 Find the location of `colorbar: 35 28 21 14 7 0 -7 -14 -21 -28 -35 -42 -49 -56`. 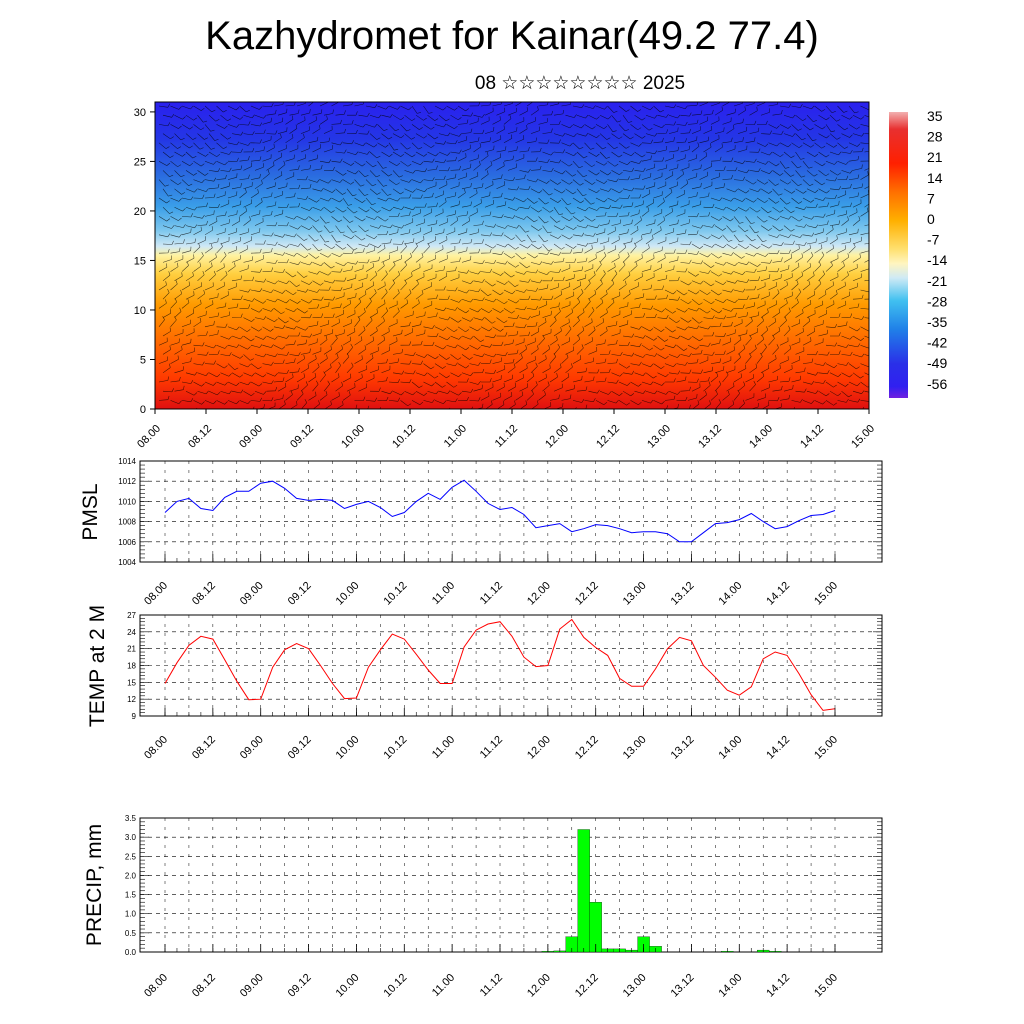

colorbar: 35 28 21 14 7 0 -7 -14 -21 -28 -35 -42 -49 -56 is located at coordinates (918, 253).